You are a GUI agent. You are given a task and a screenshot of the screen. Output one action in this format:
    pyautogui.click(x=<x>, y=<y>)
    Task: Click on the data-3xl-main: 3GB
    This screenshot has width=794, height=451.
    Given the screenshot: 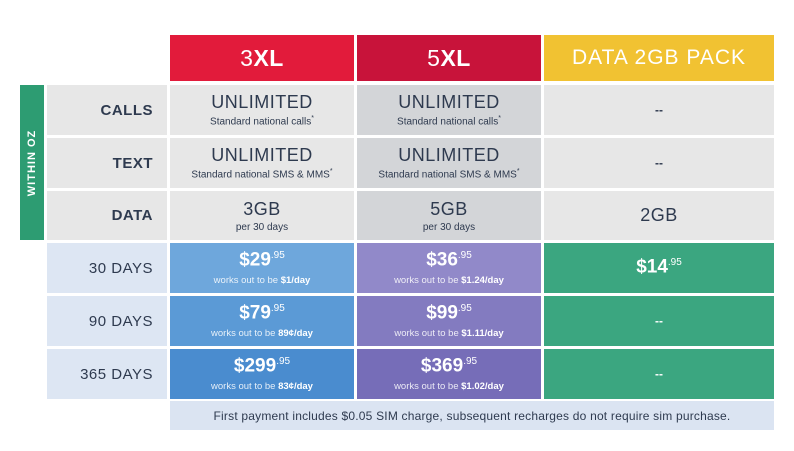 What is the action you would take?
    pyautogui.click(x=262, y=208)
    